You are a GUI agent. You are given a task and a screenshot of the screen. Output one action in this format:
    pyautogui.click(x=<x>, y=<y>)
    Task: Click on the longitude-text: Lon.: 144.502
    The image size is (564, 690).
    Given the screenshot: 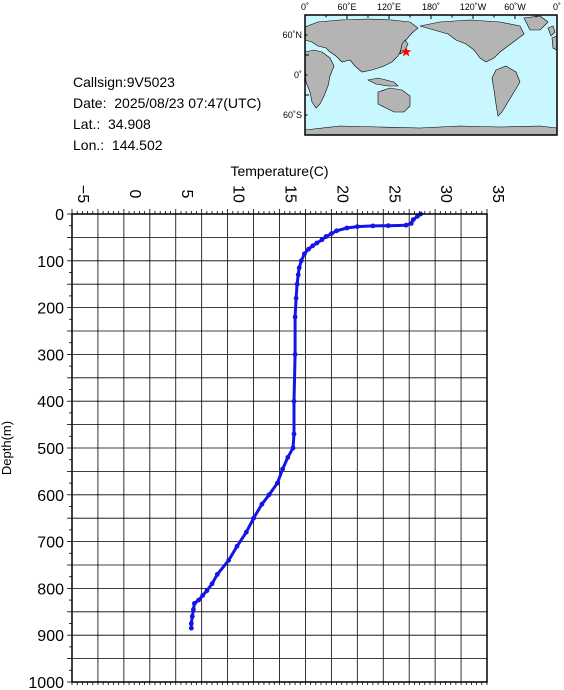 What is the action you would take?
    pyautogui.click(x=118, y=145)
    